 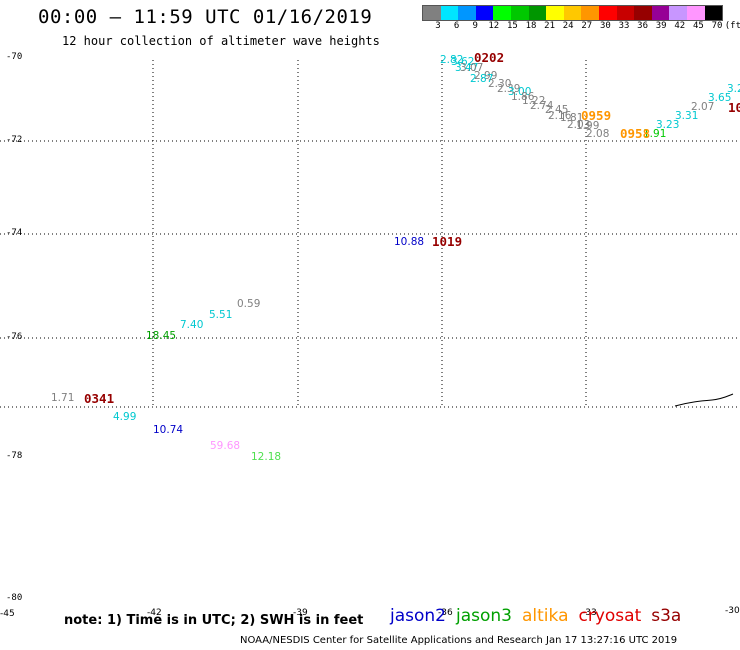 What do you see at coordinates (668, 125) in the screenshot?
I see `wave-value: 3.23` at bounding box center [668, 125].